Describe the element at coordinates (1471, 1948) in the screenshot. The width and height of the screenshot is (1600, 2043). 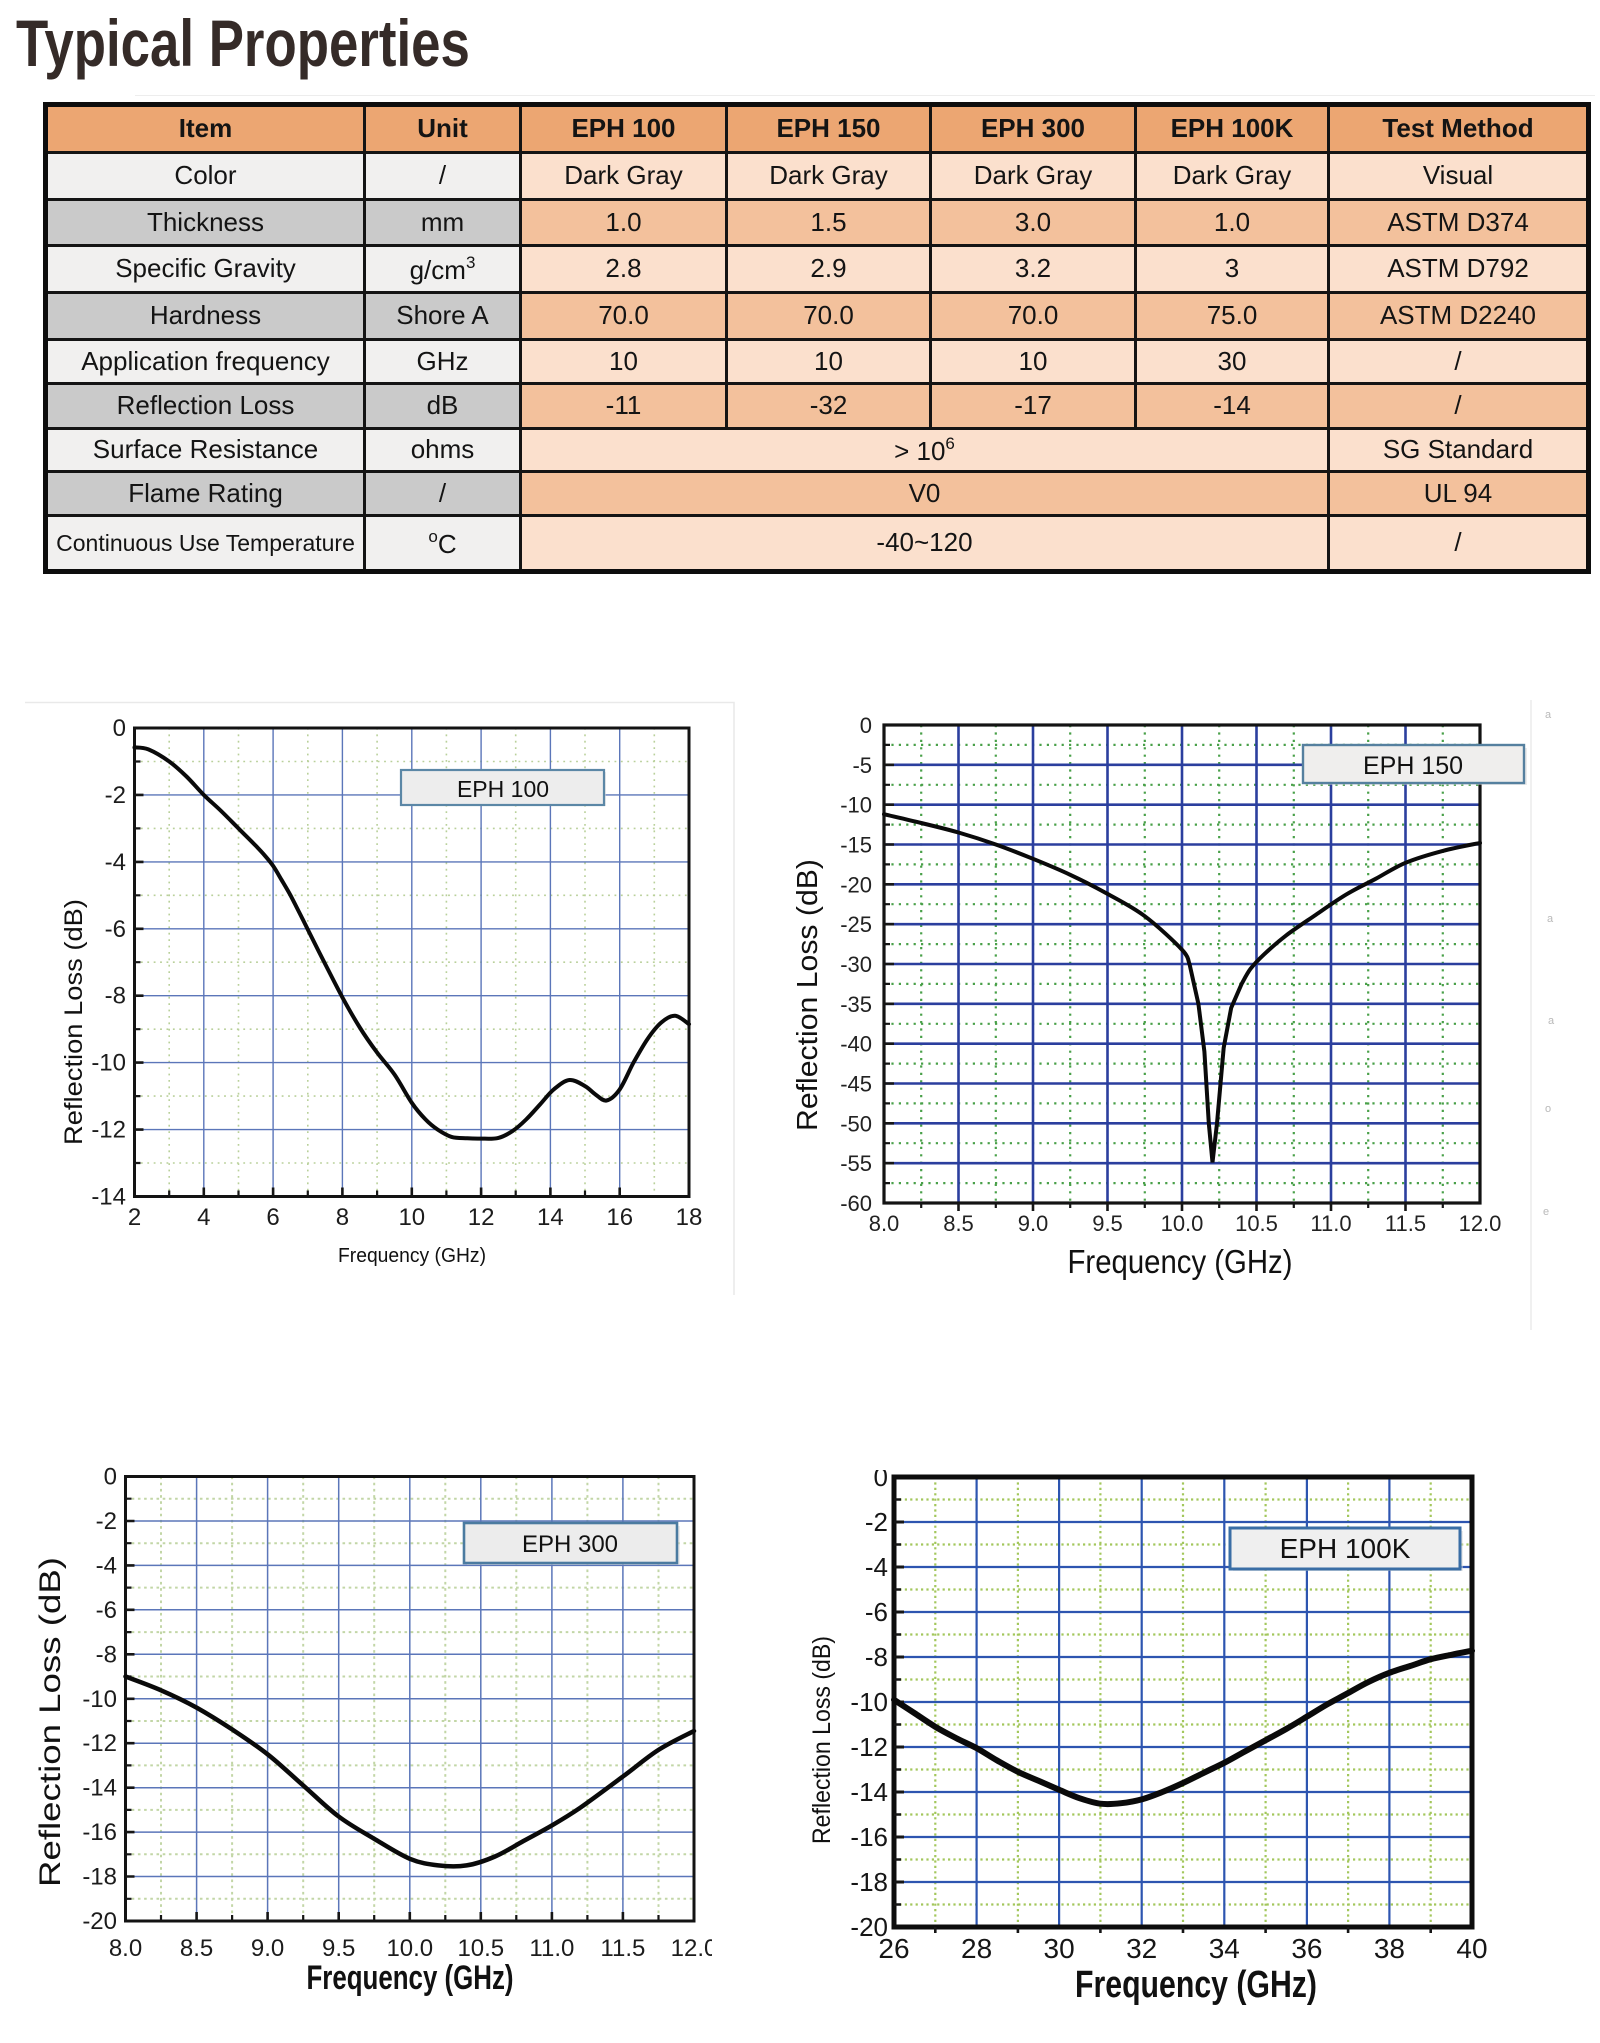
I see `svg-text: 40` at that location.